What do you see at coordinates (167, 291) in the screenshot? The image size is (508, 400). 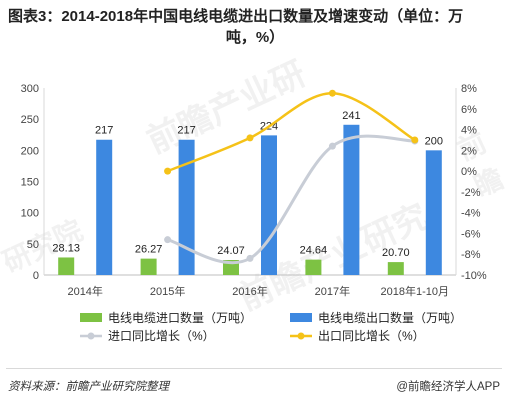 I see `x-tick-label: 2015年` at bounding box center [167, 291].